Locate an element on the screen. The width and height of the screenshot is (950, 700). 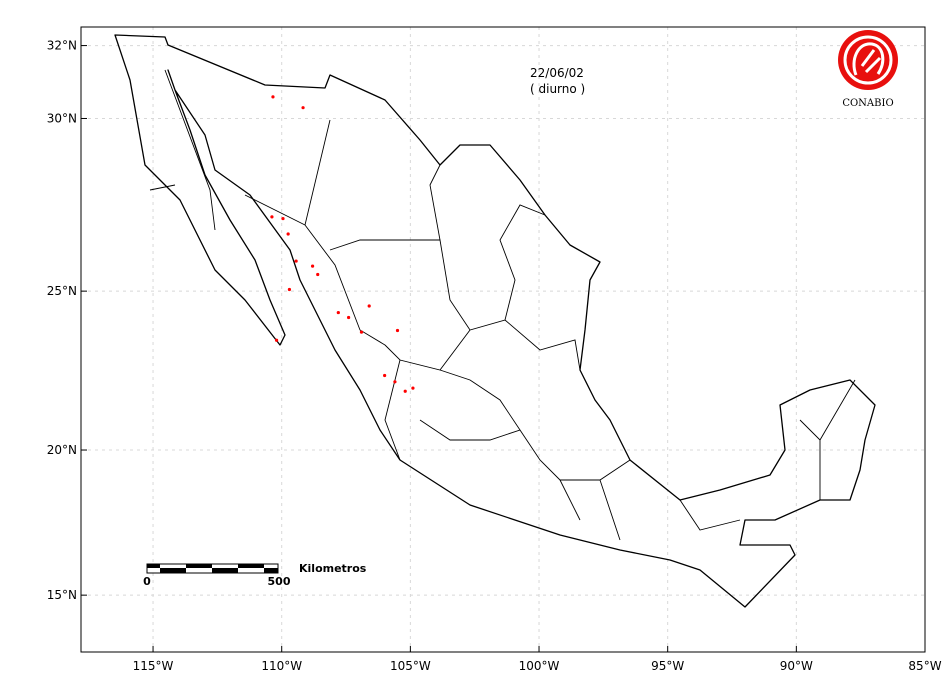
period-label: ( diurno ) is located at coordinates (557, 89).